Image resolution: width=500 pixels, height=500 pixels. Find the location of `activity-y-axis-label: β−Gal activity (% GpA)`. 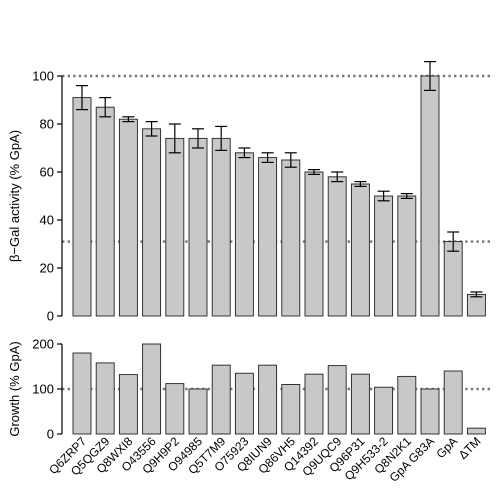

activity-y-axis-label: β−Gal activity (% GpA) is located at coordinates (14, 196).